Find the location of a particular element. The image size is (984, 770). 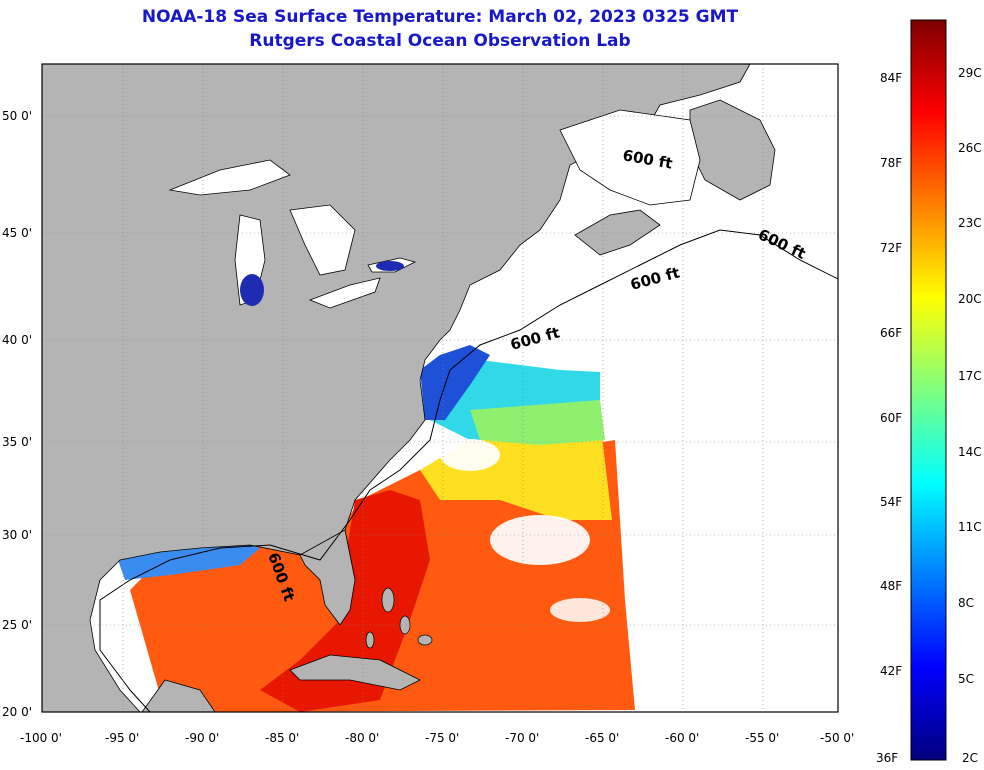

land-yucatan is located at coordinates (178, 695).